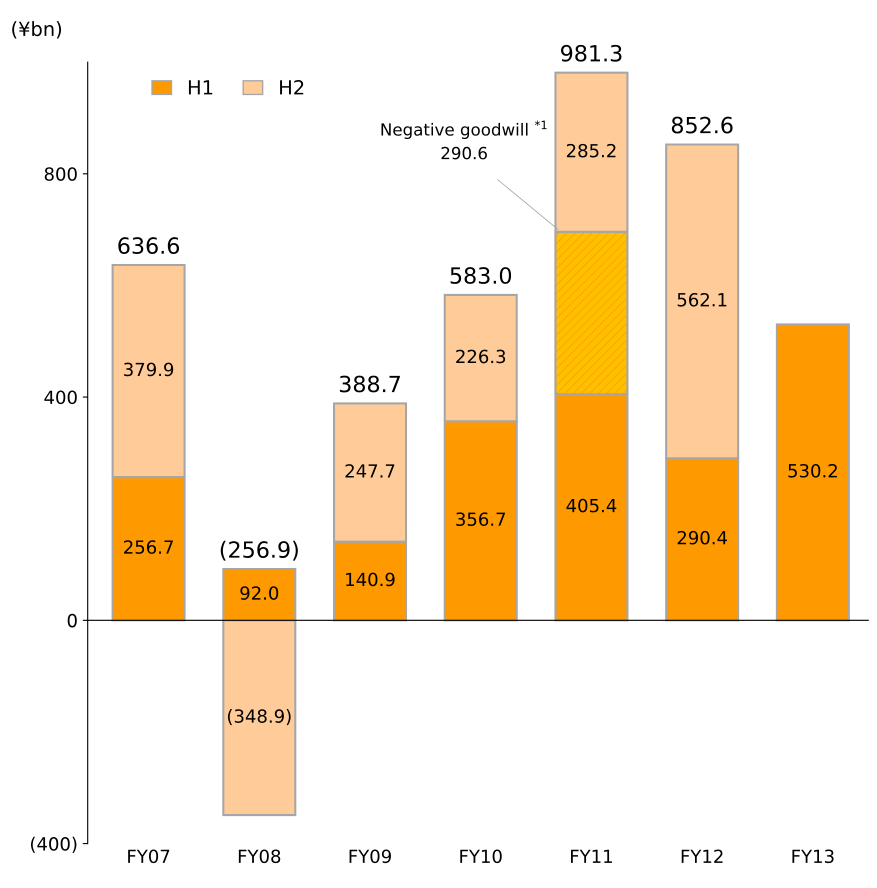 This screenshot has width=877, height=888. Describe the element at coordinates (481, 275) in the screenshot. I see `total-label: 583.0` at that location.